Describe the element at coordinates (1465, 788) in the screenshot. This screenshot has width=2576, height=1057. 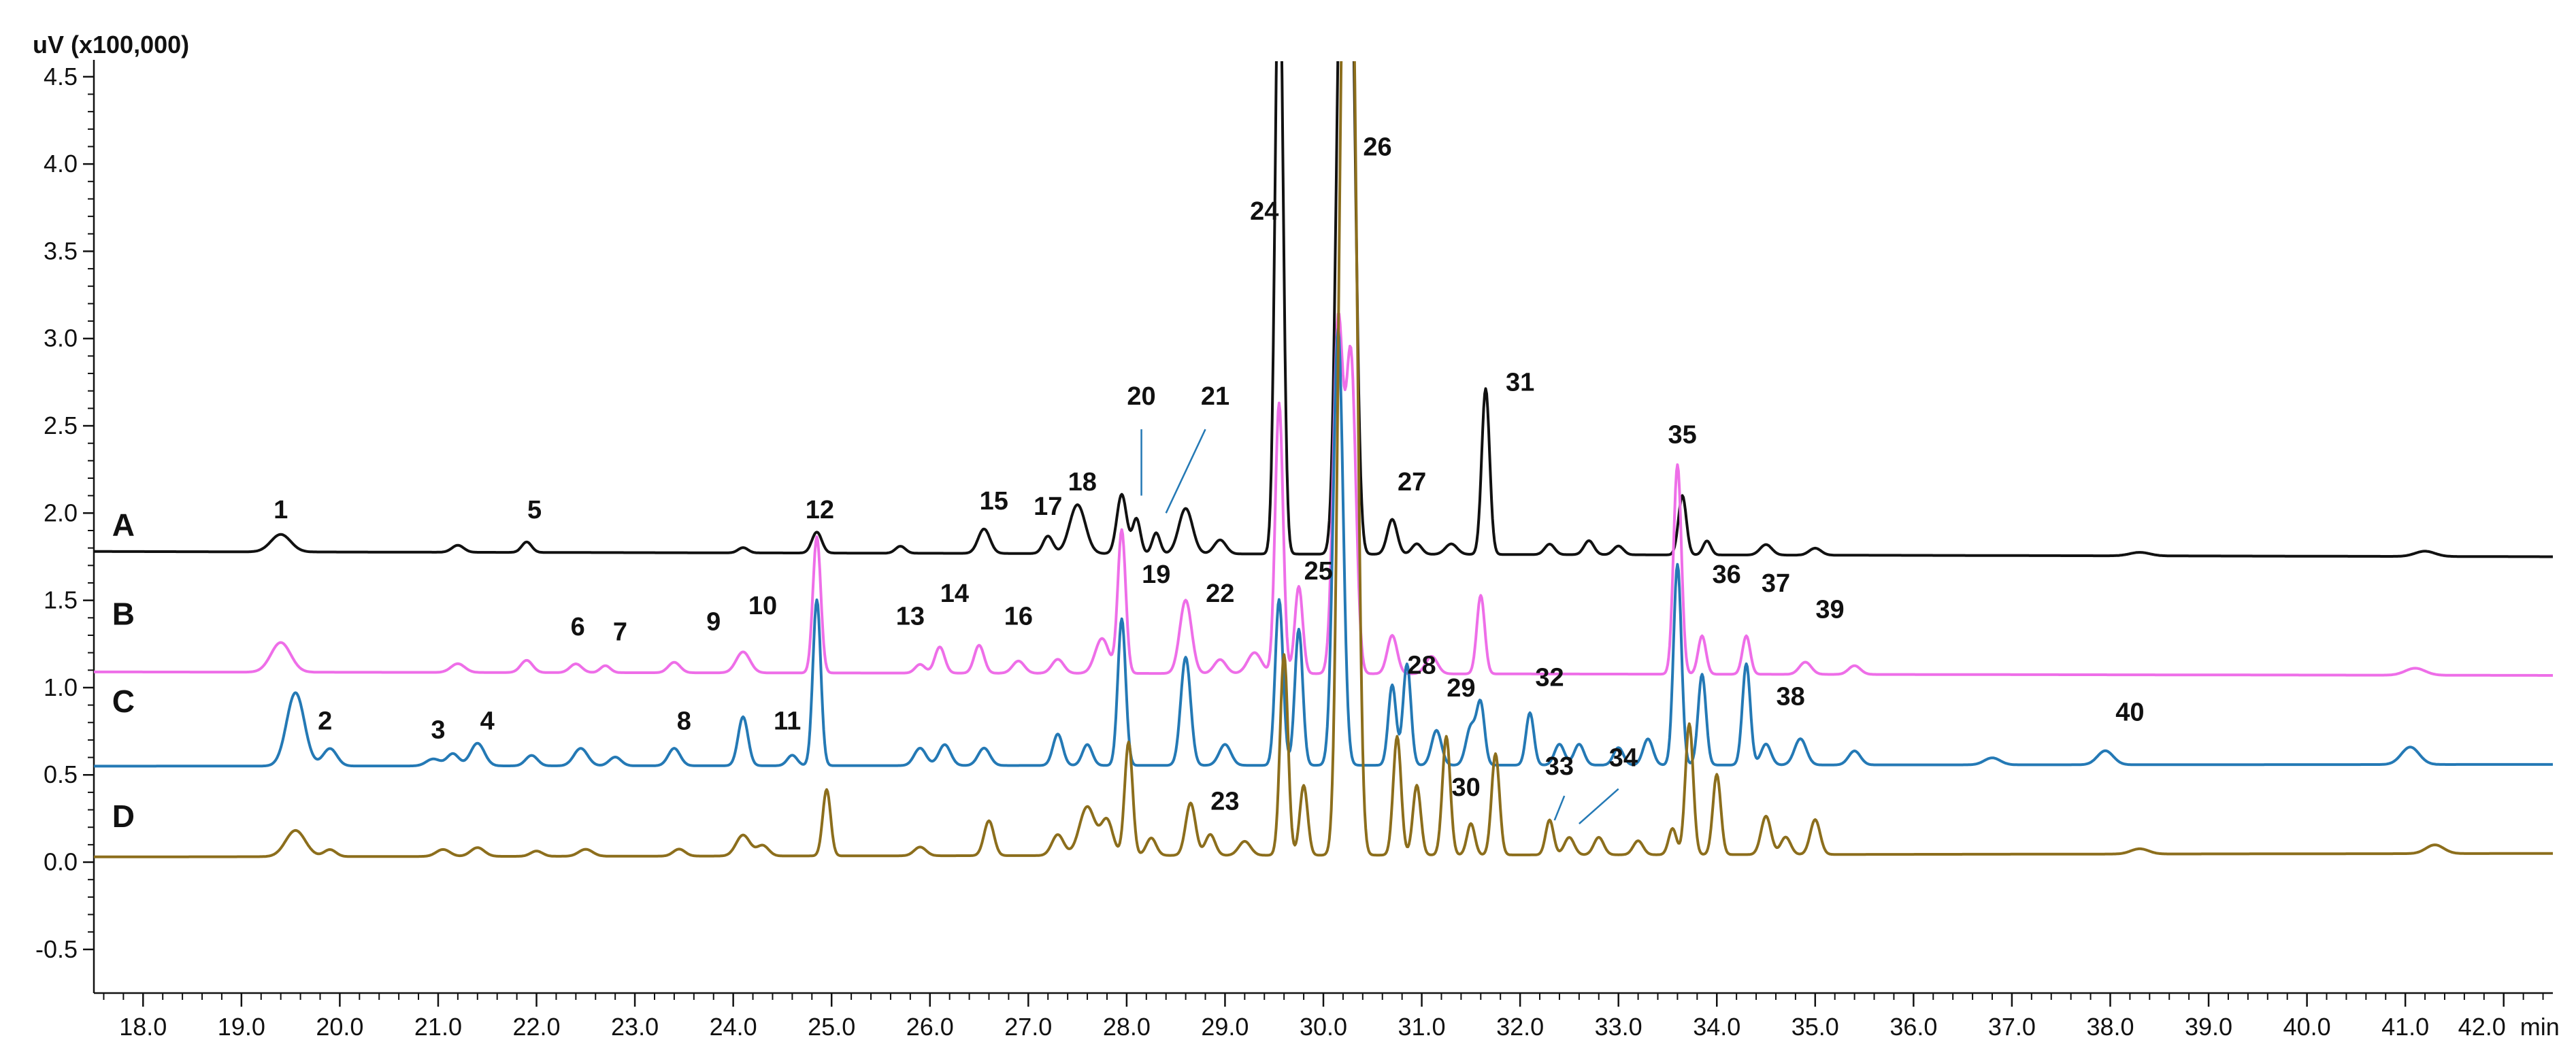
I see `peak-label-30: 30` at that location.